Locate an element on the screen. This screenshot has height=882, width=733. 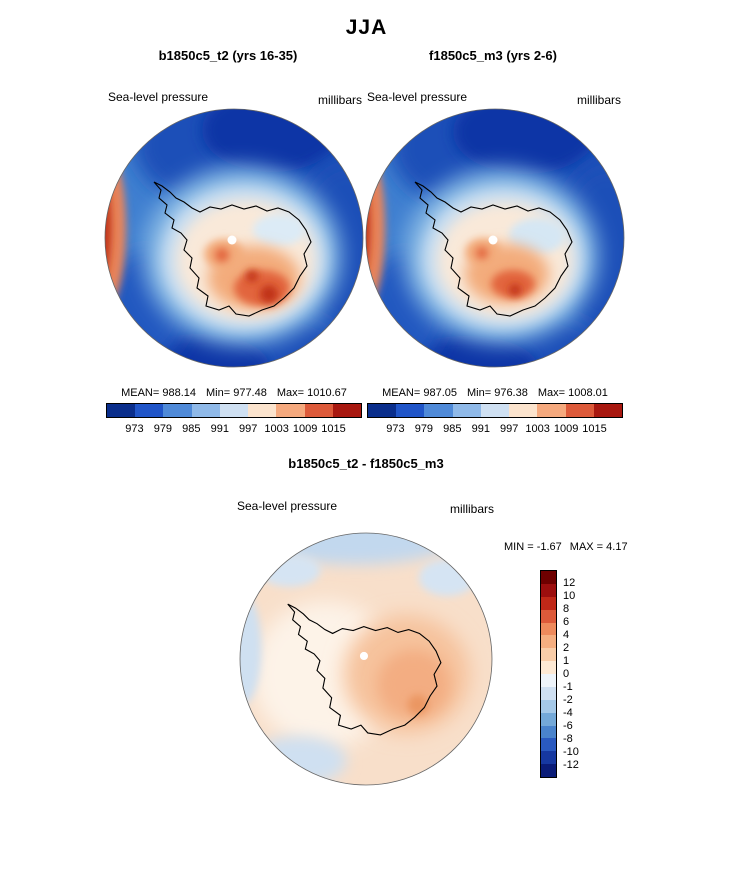
pressure-map-left-svg is located at coordinates (234, 238).